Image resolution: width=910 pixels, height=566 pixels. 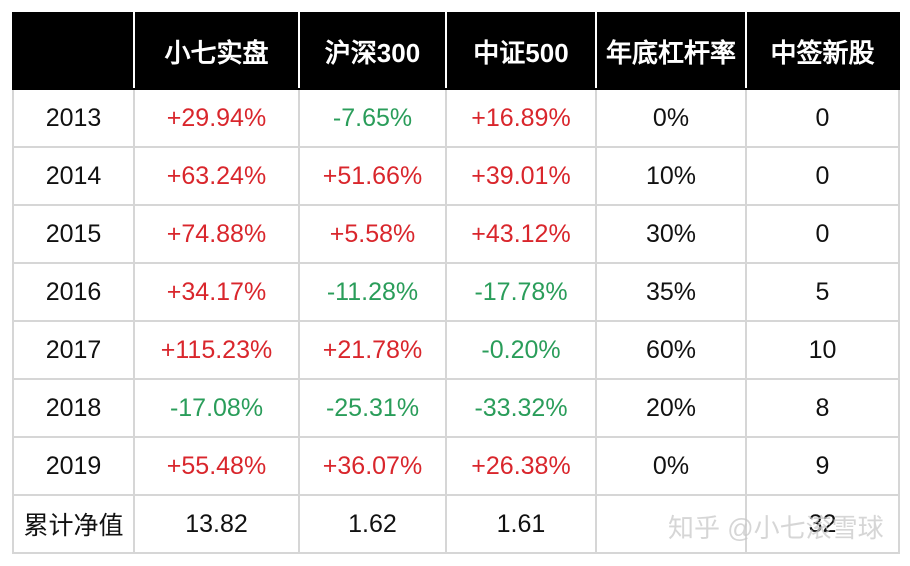 What do you see at coordinates (521, 466) in the screenshot?
I see `cell: +26.38%` at bounding box center [521, 466].